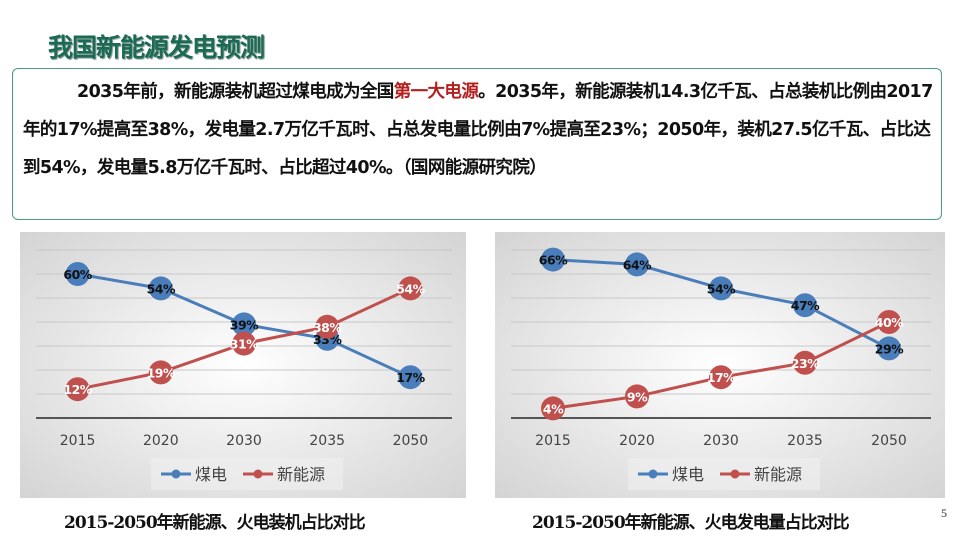 Image resolution: width=960 pixels, height=540 pixels. Describe the element at coordinates (215, 523) in the screenshot. I see `chart-caption-capacity: 2015-2050年新能源、火电装机占比对比` at that location.